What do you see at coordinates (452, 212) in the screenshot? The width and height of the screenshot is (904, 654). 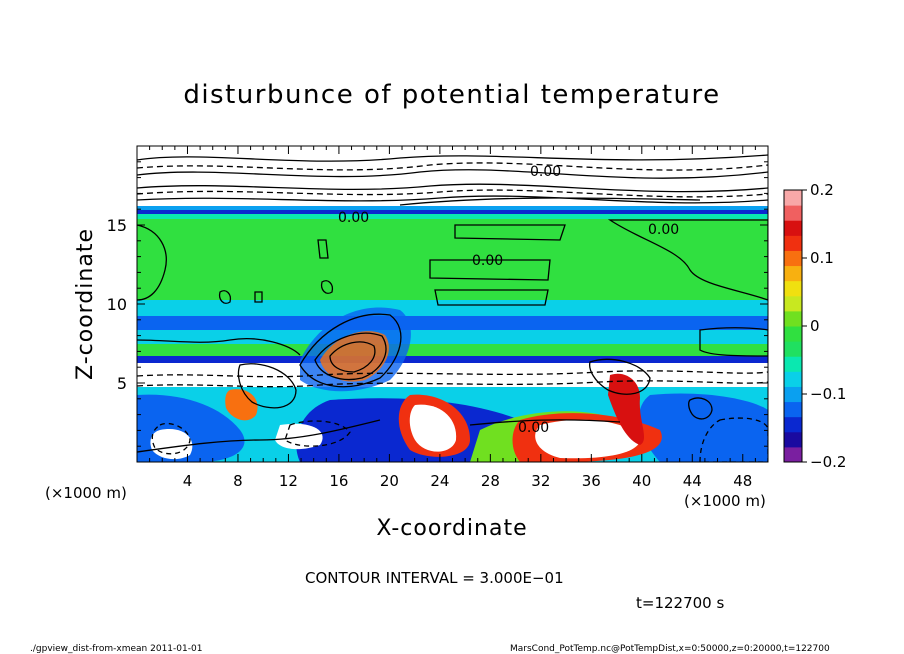 I see `tropopause-band-dark` at bounding box center [452, 212].